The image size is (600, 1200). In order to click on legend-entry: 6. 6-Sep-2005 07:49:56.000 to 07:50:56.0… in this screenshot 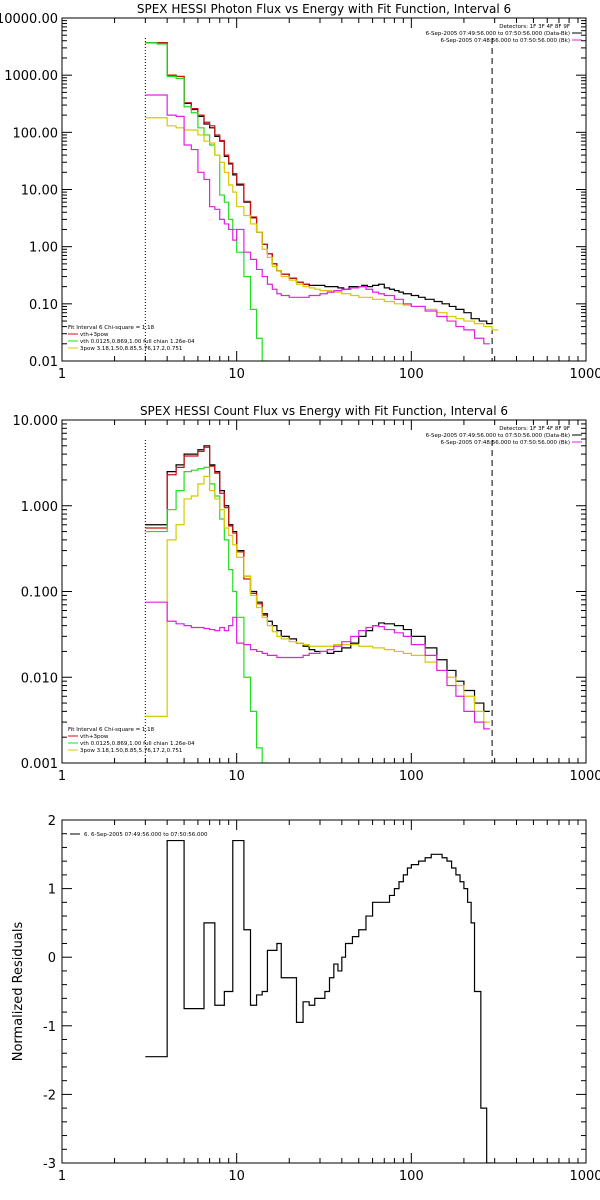, I will do `click(146, 835)`.